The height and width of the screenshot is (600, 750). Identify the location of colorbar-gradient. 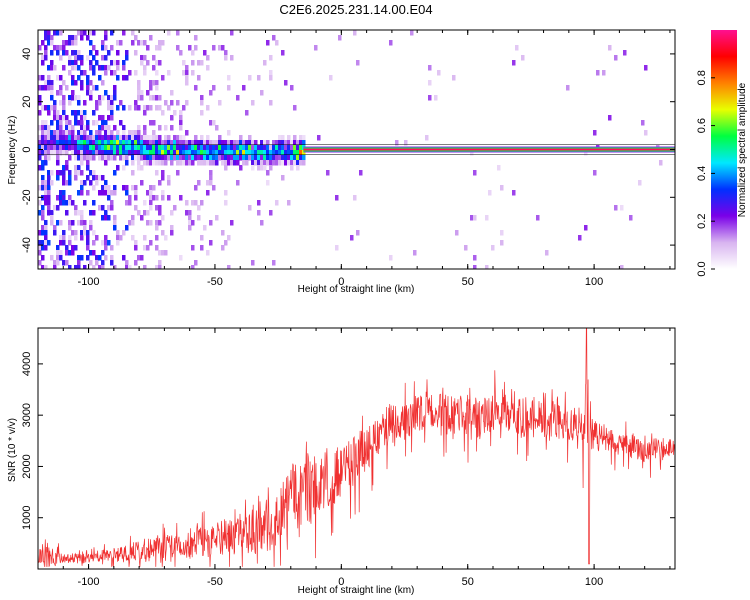
(724, 149).